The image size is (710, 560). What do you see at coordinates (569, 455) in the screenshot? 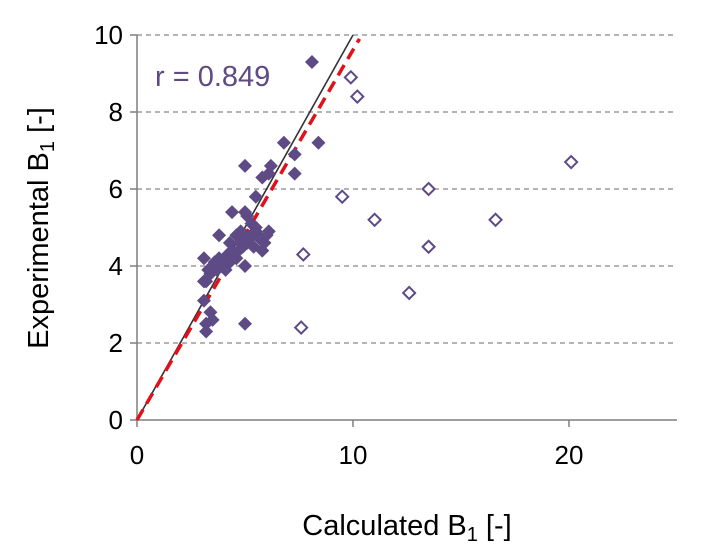
I see `x-tick-label: 20` at bounding box center [569, 455].